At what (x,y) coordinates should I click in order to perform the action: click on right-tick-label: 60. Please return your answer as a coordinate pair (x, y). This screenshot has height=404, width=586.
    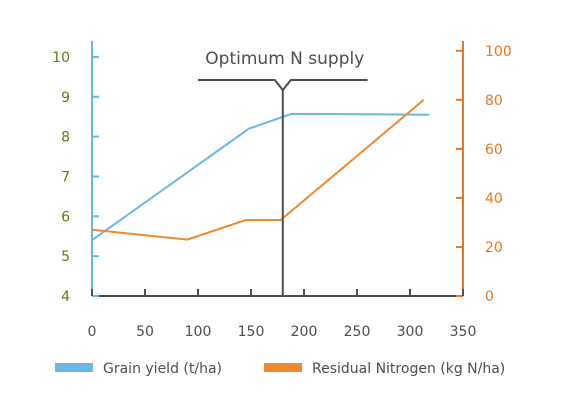
    Looking at the image, I should click on (494, 150).